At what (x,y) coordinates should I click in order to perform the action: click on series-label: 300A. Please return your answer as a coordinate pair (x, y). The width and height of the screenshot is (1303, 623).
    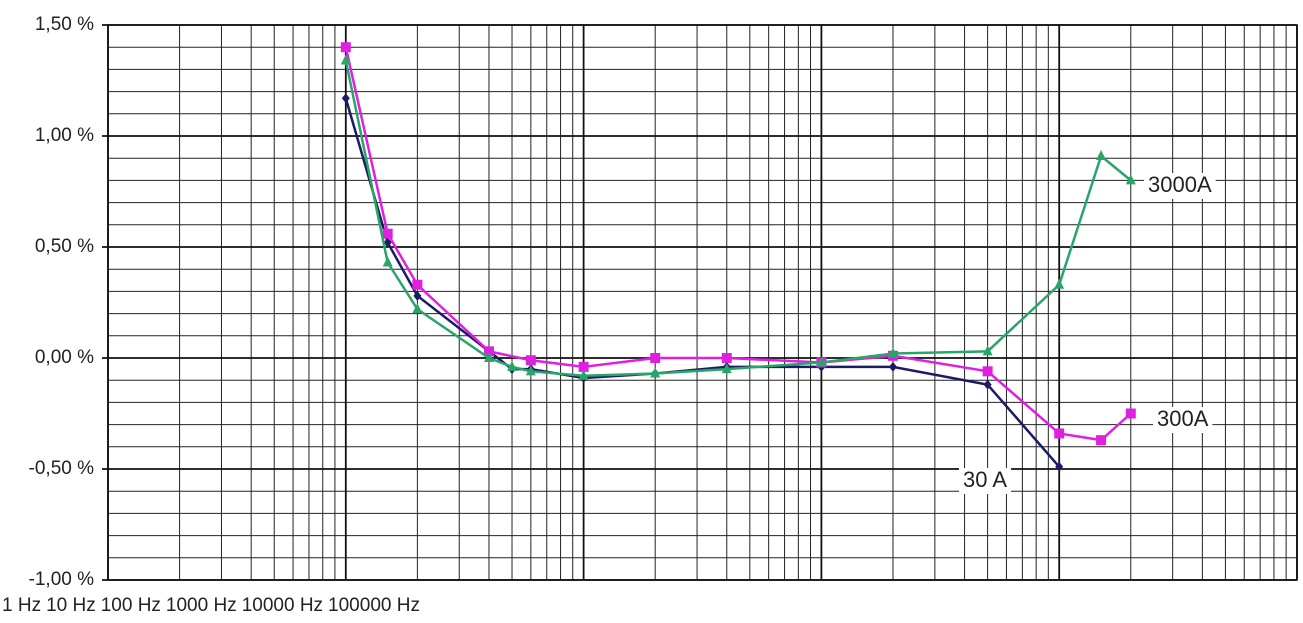
    Looking at the image, I should click on (1183, 418).